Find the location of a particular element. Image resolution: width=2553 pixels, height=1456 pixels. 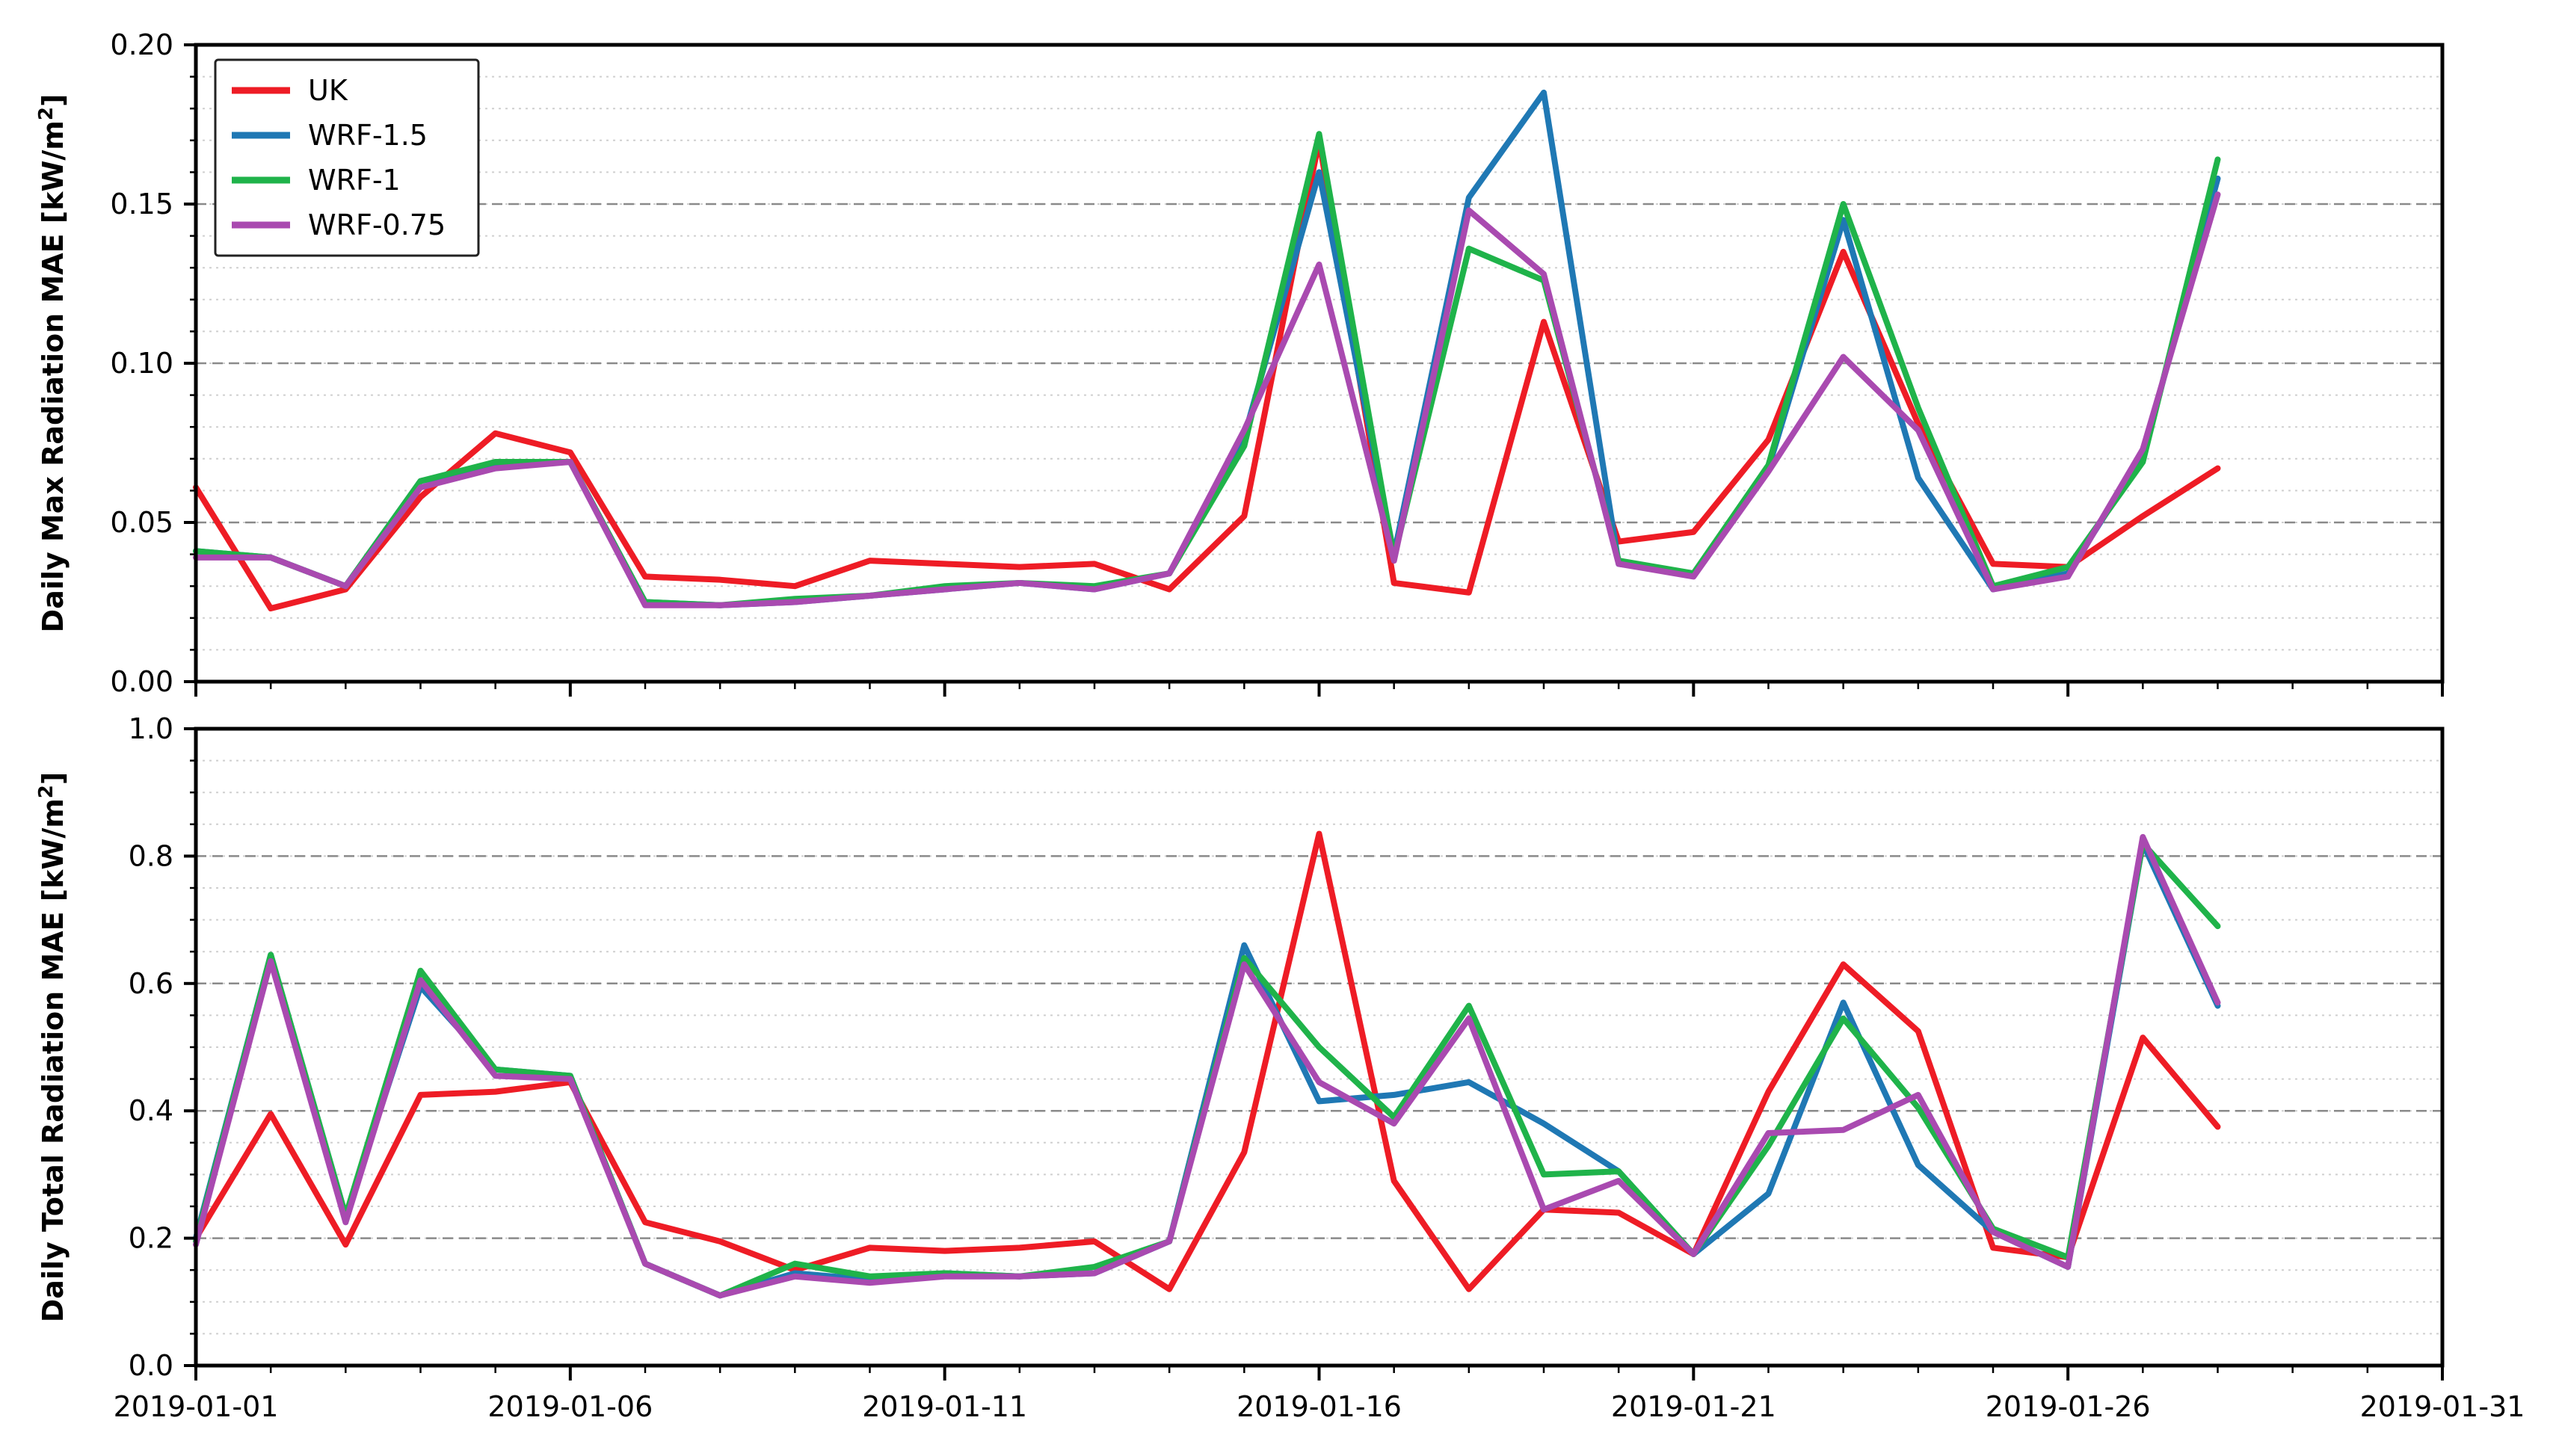

legend-label: WRF-1 is located at coordinates (354, 180).